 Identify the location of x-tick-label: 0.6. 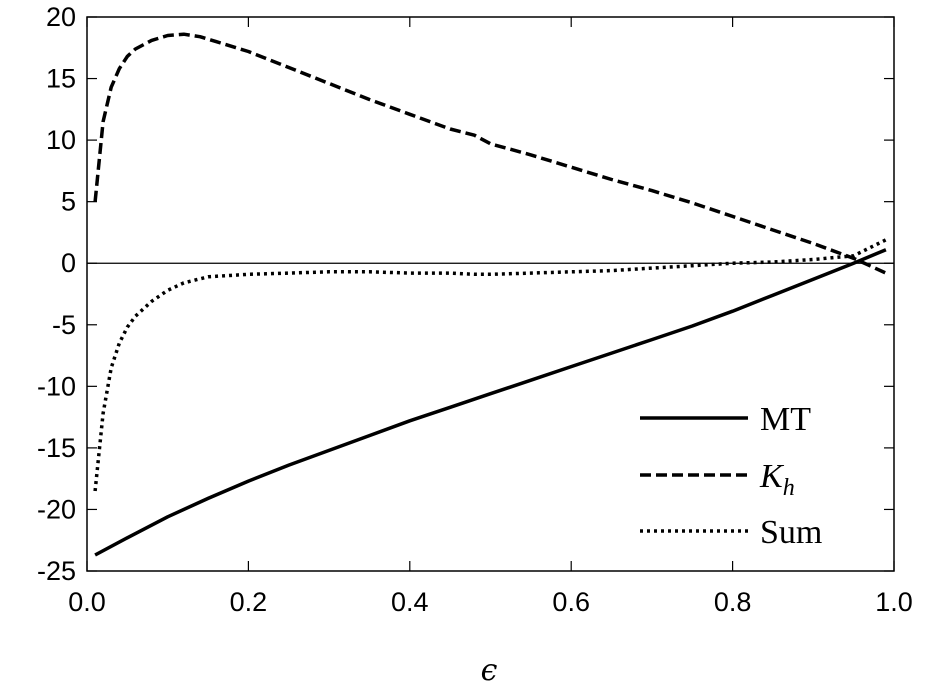
(571, 602).